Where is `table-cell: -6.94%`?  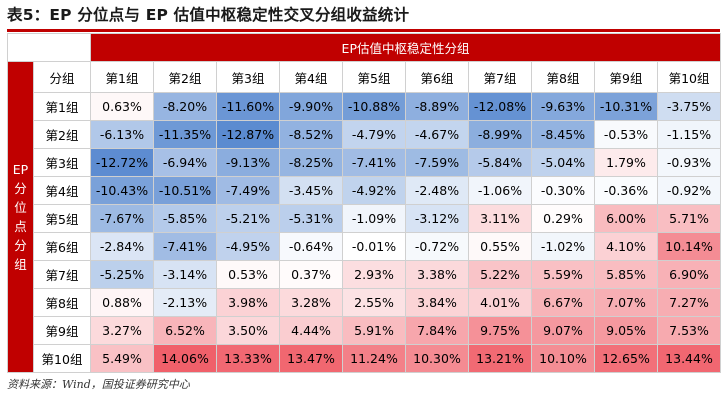 table-cell: -6.94% is located at coordinates (185, 162).